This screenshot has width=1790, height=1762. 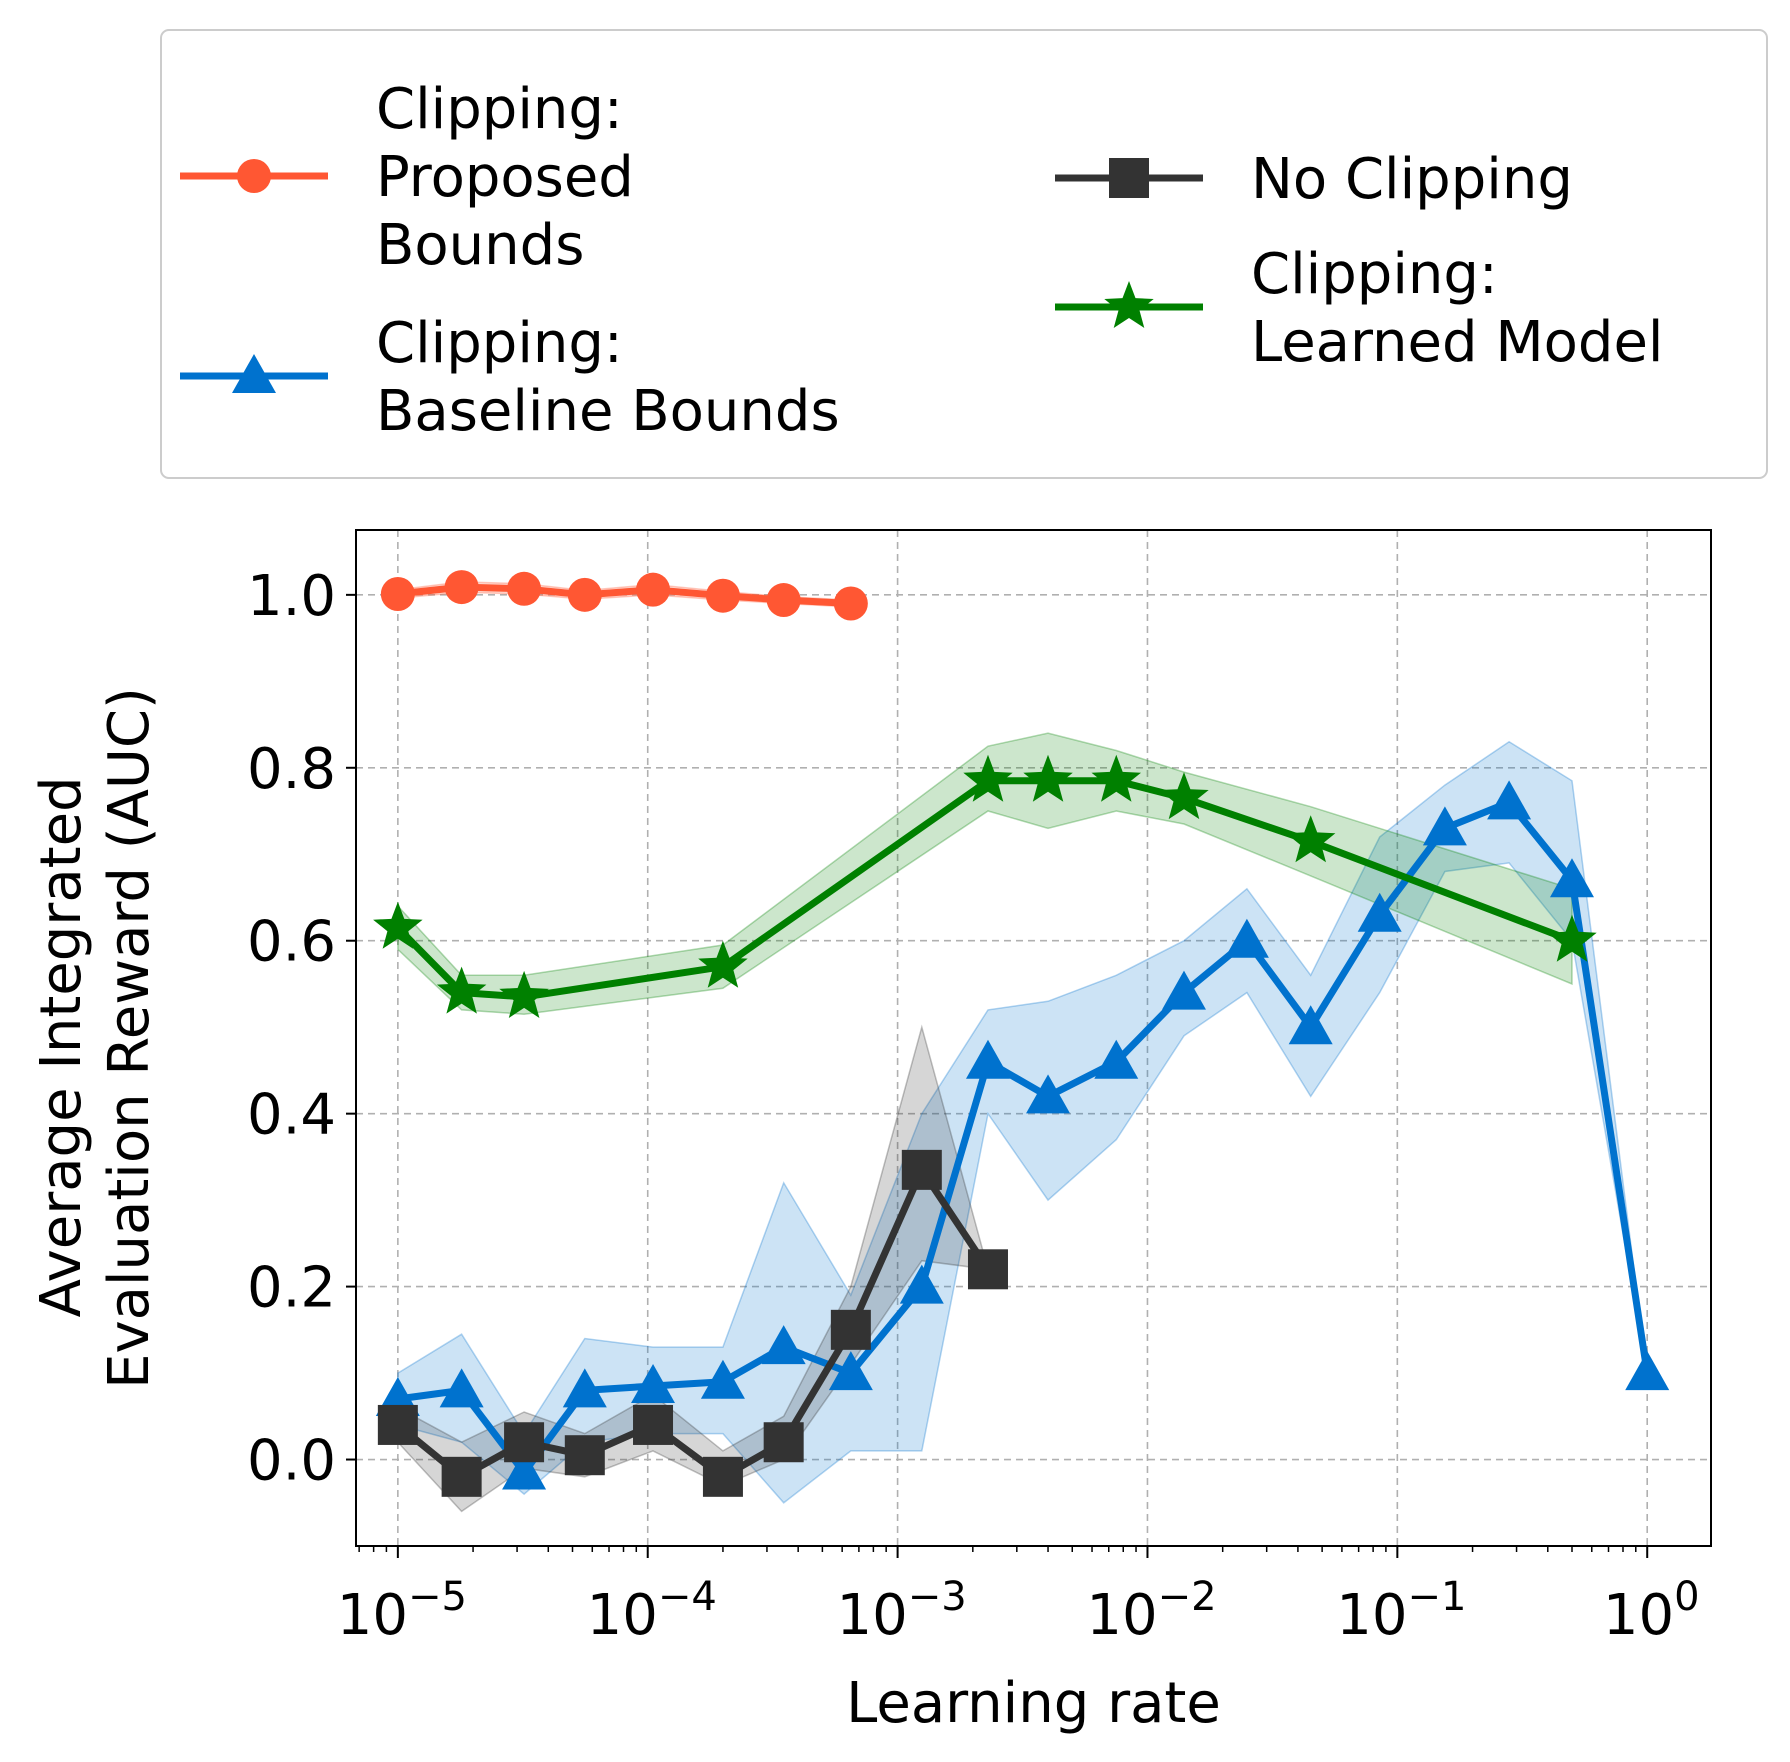 What do you see at coordinates (291, 769) in the screenshot?
I see `y-tick-label: 0.8` at bounding box center [291, 769].